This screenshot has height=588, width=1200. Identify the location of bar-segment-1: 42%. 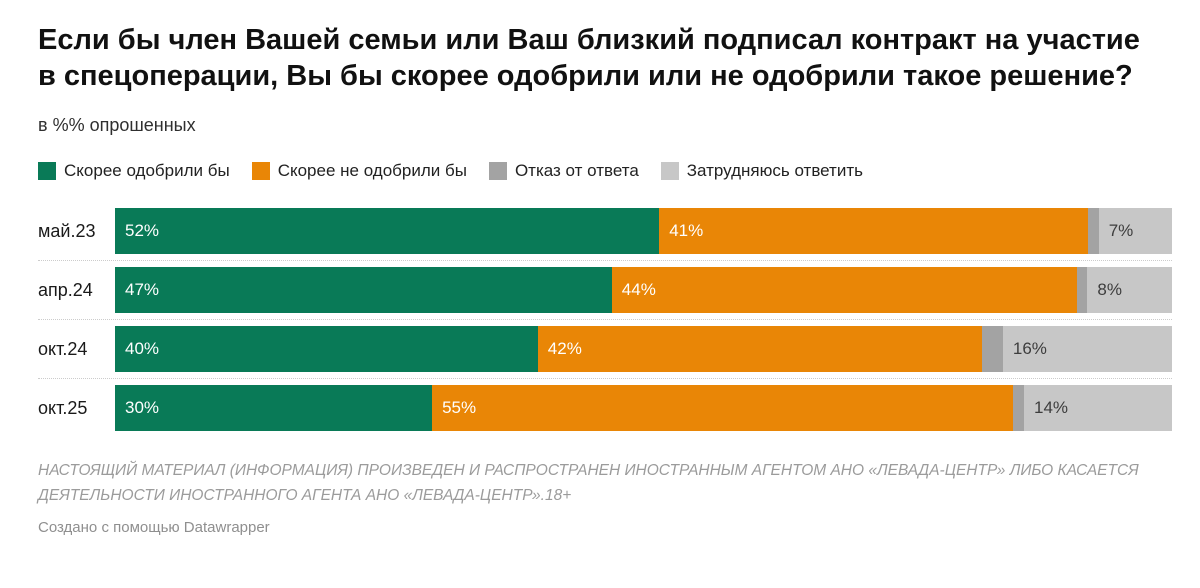
(759, 349).